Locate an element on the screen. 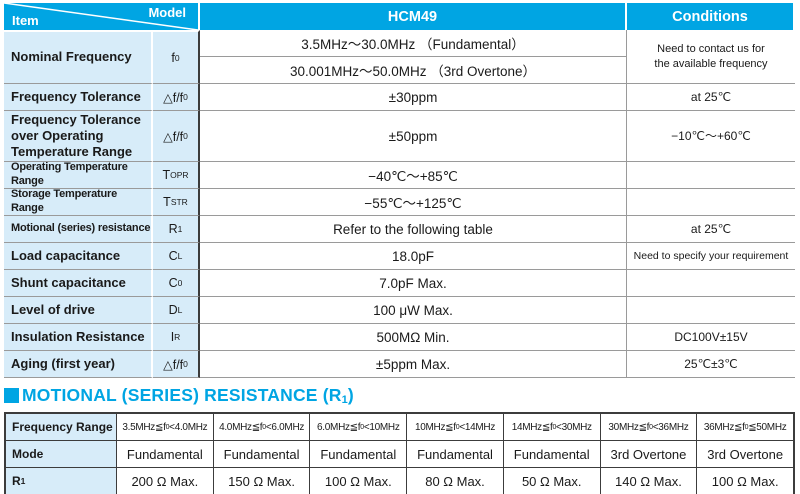 This screenshot has height=494, width=800. value-fundamental: 3.5MHz～30.0MHz （Fundamental） is located at coordinates (413, 43).